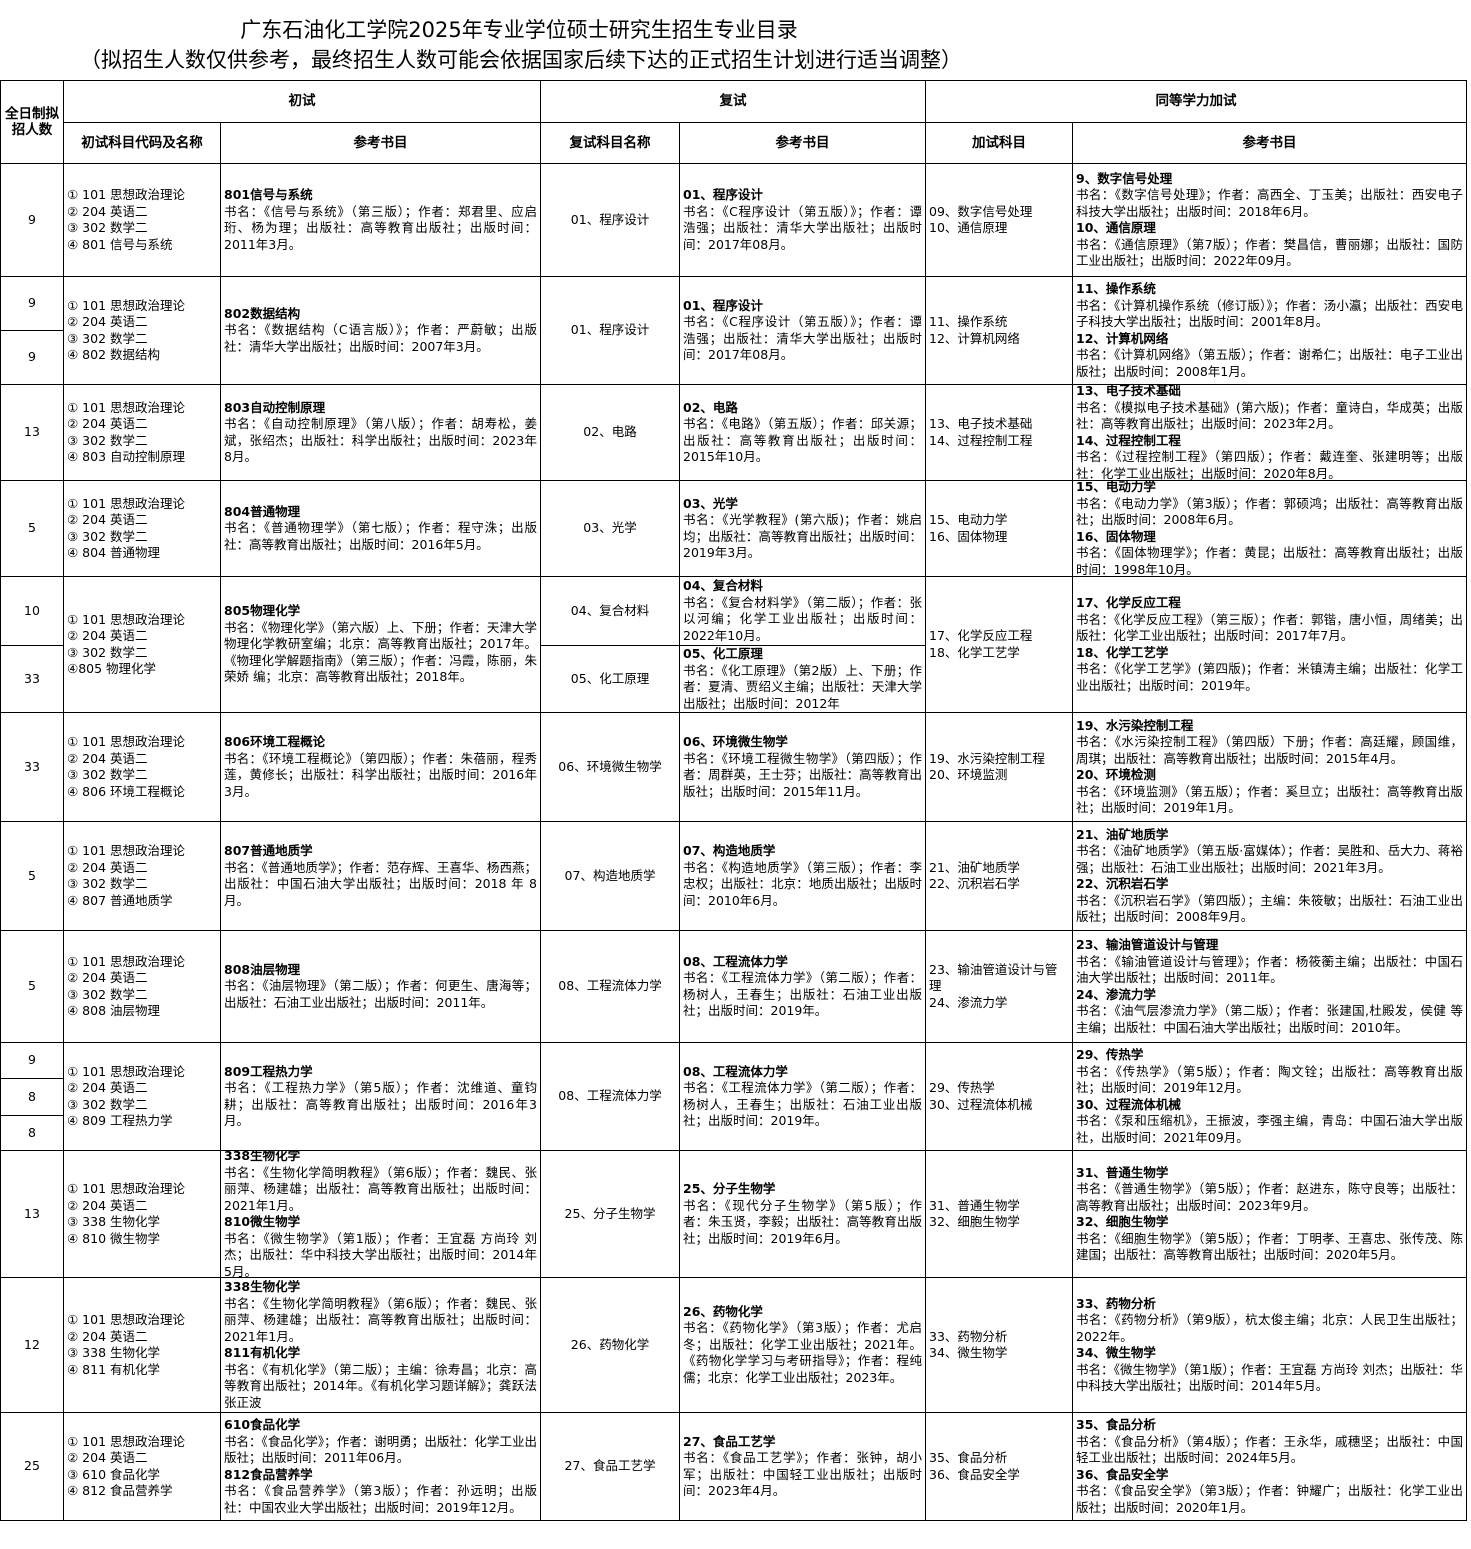  Describe the element at coordinates (32, 876) in the screenshot. I see `count-cell: 5` at that location.